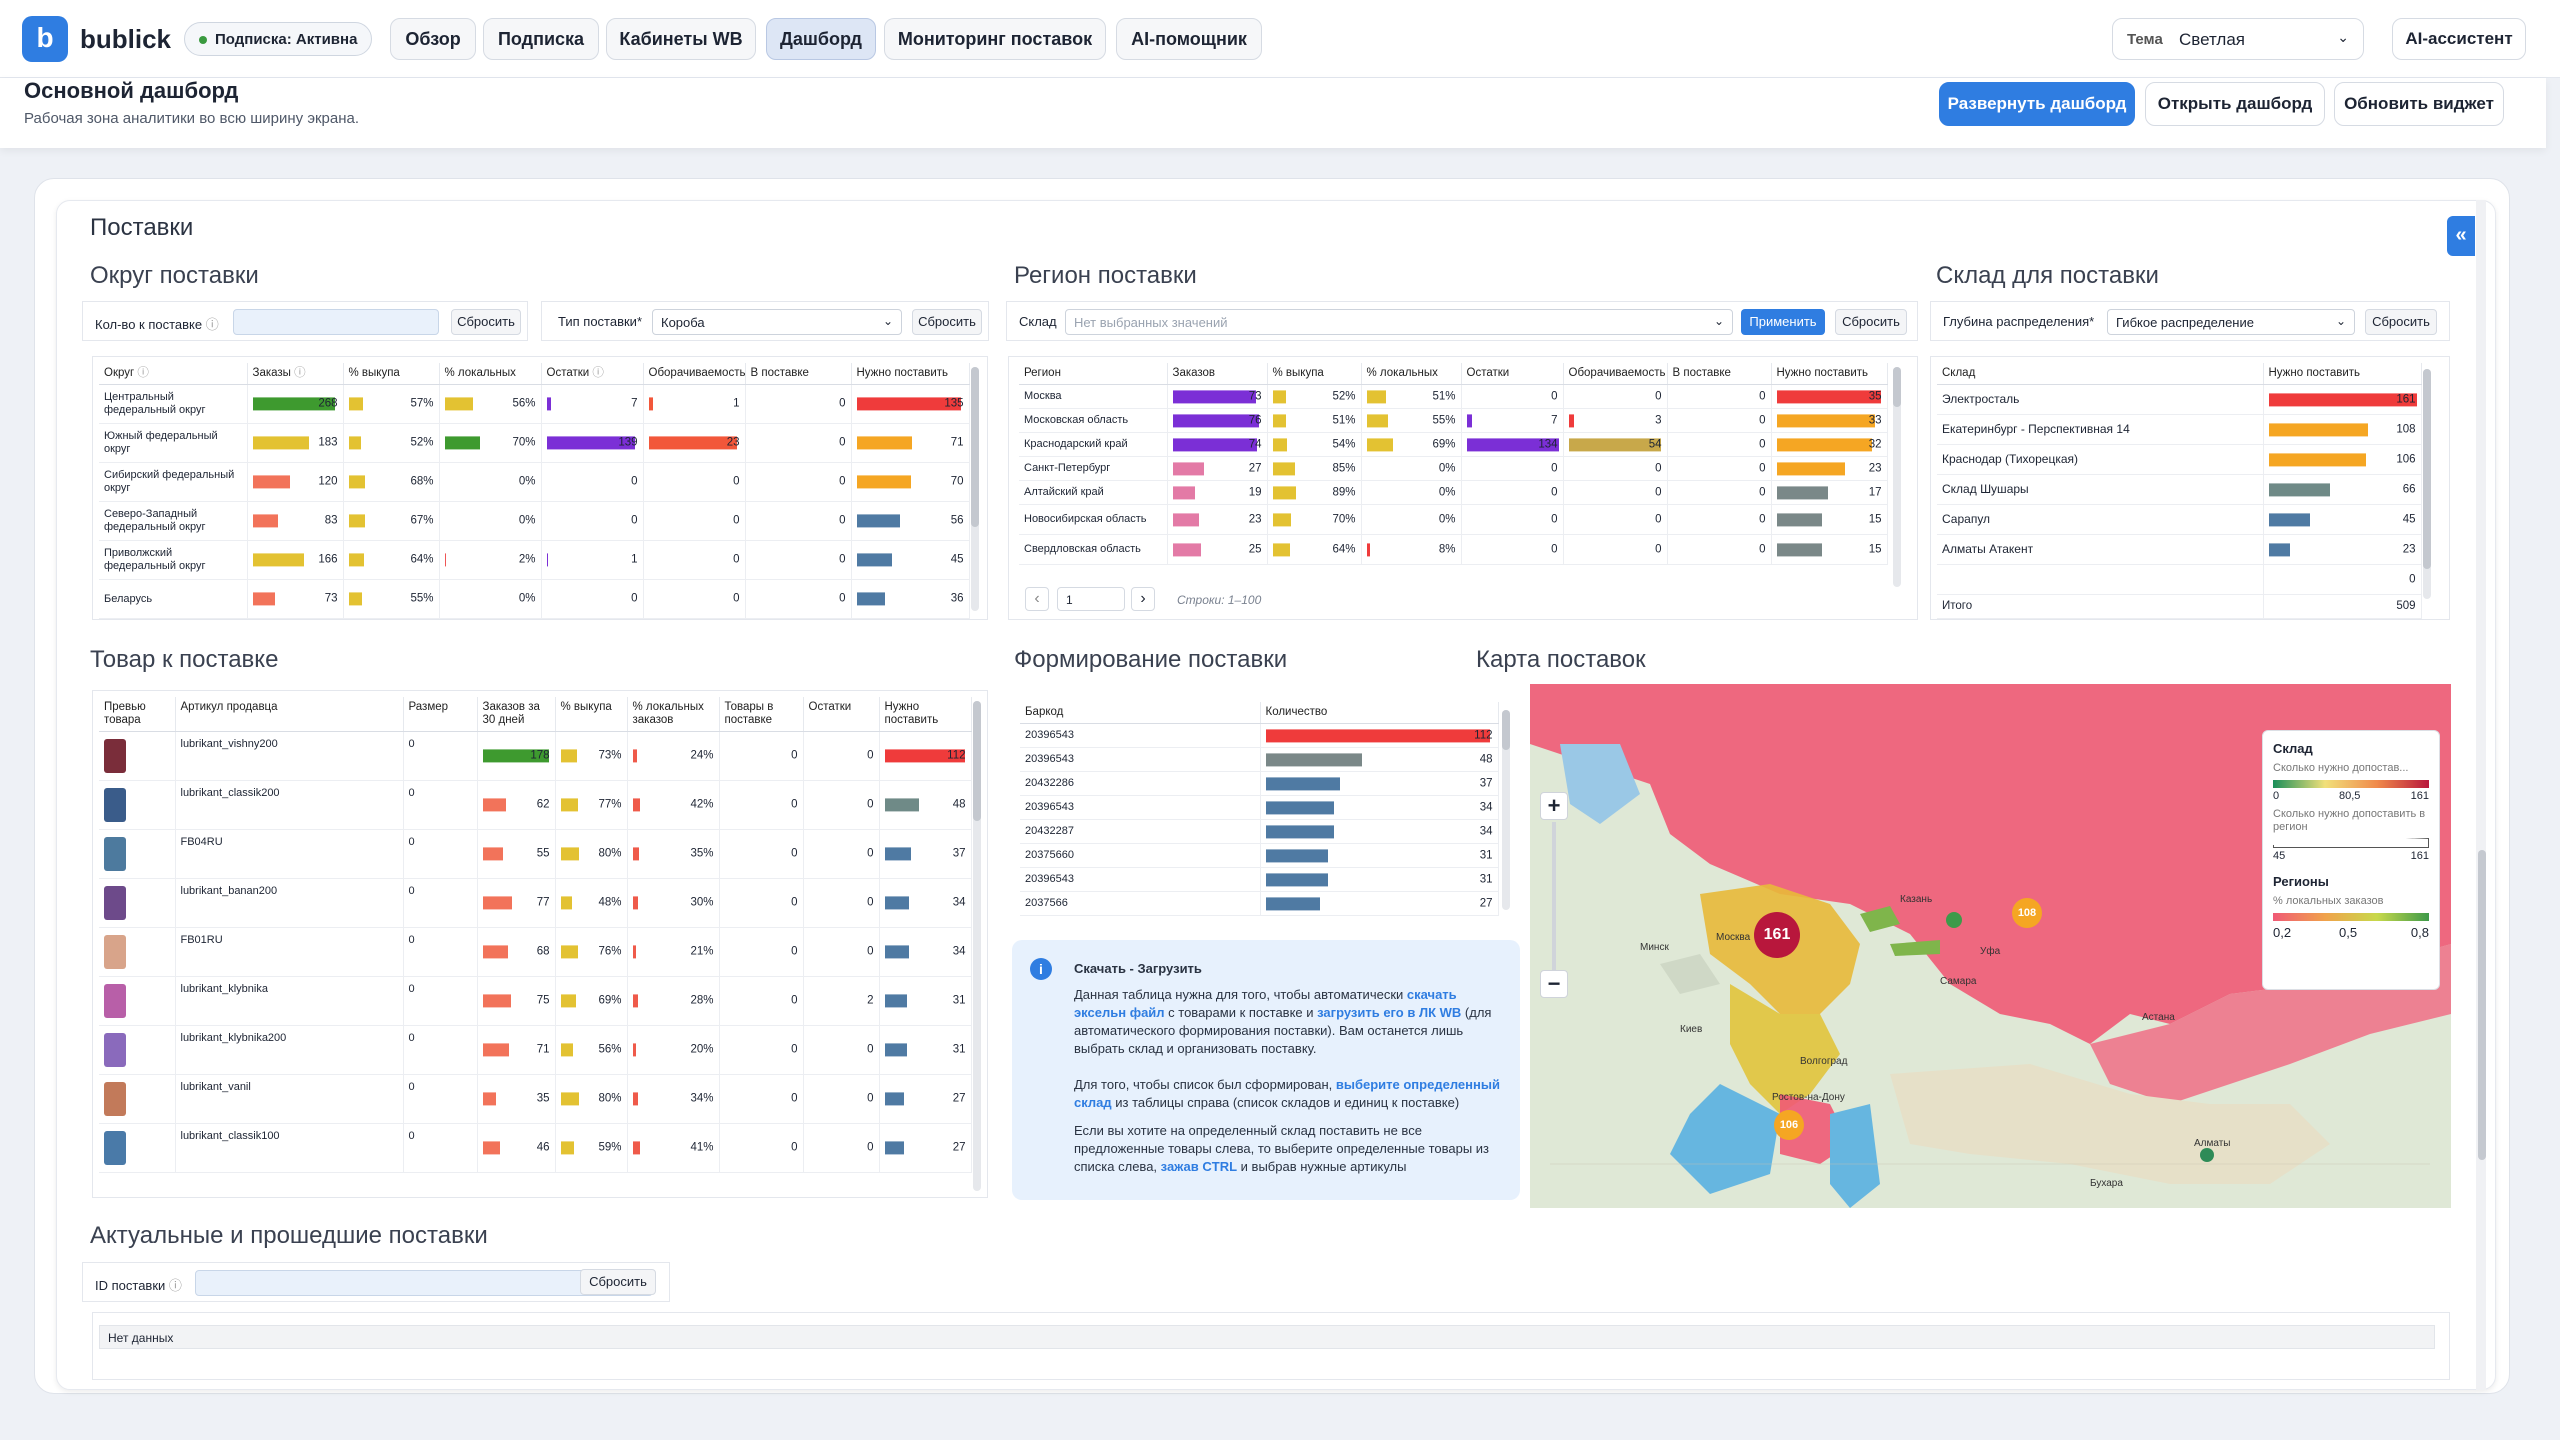  I want to click on col-okrug: Округ ⓘ, so click(173, 374).